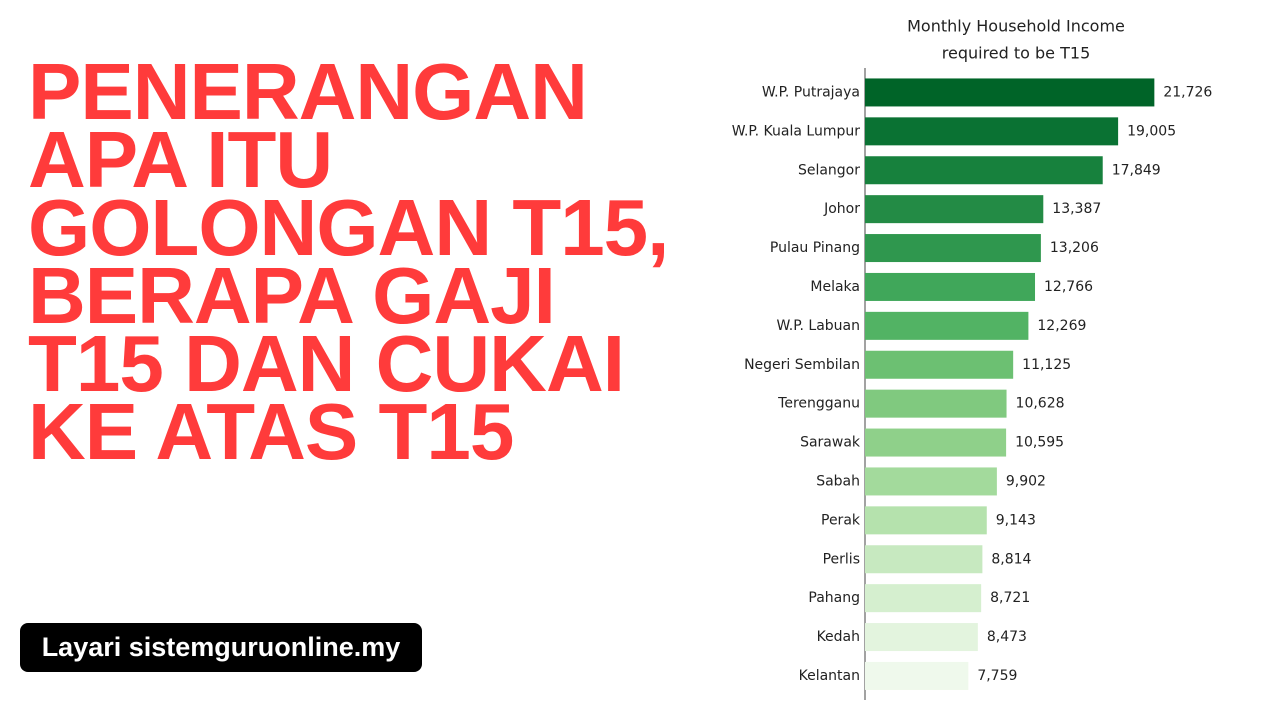 Image resolution: width=1280 pixels, height=720 pixels. I want to click on y-tick-label: W.P. Labuan, so click(818, 326).